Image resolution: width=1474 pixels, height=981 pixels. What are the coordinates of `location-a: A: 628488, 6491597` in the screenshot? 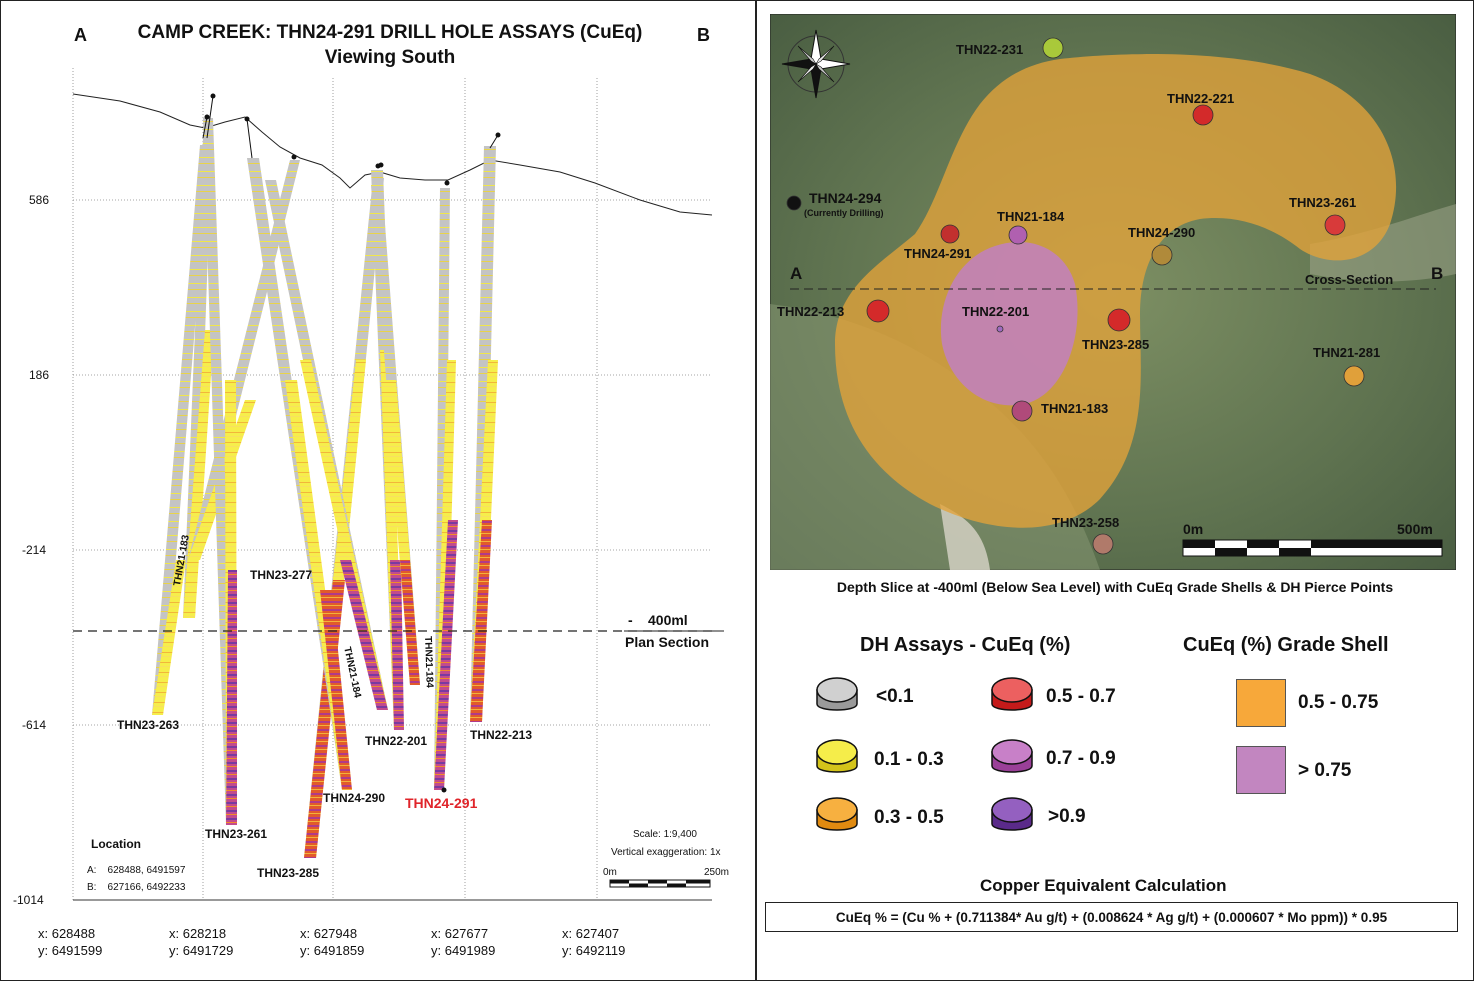 It's located at (136, 870).